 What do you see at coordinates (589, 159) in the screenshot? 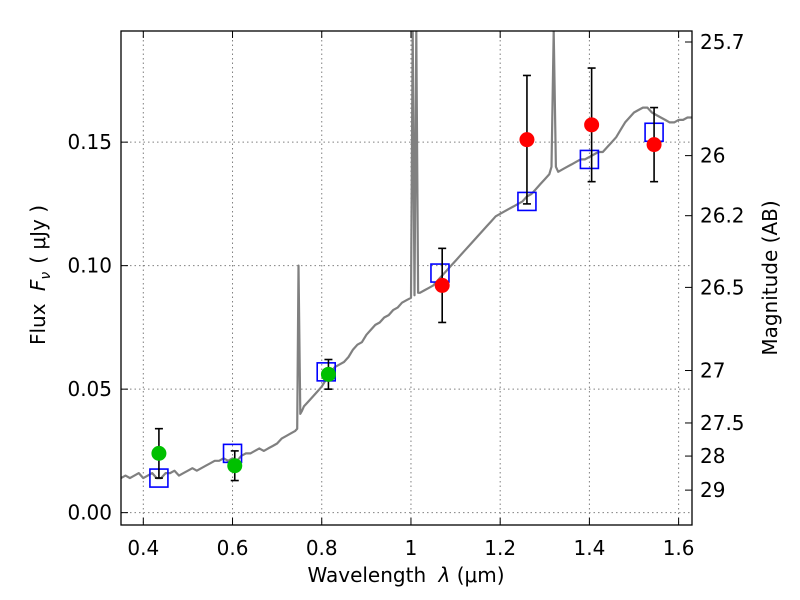
I see `model-box` at bounding box center [589, 159].